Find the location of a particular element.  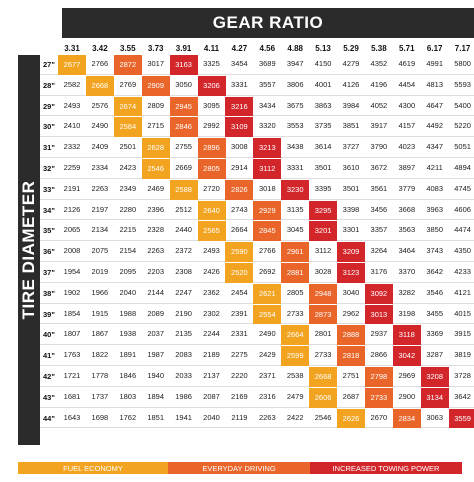

ratio-cell: 1854 is located at coordinates (72, 313).